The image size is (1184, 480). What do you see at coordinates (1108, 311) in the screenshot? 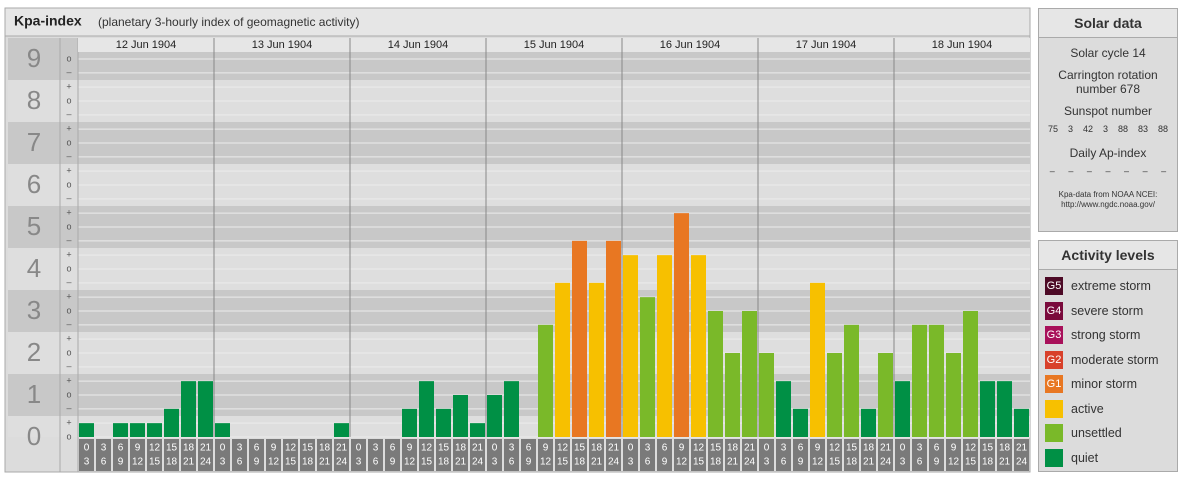
I see `level-row: G4 severe storm` at bounding box center [1108, 311].